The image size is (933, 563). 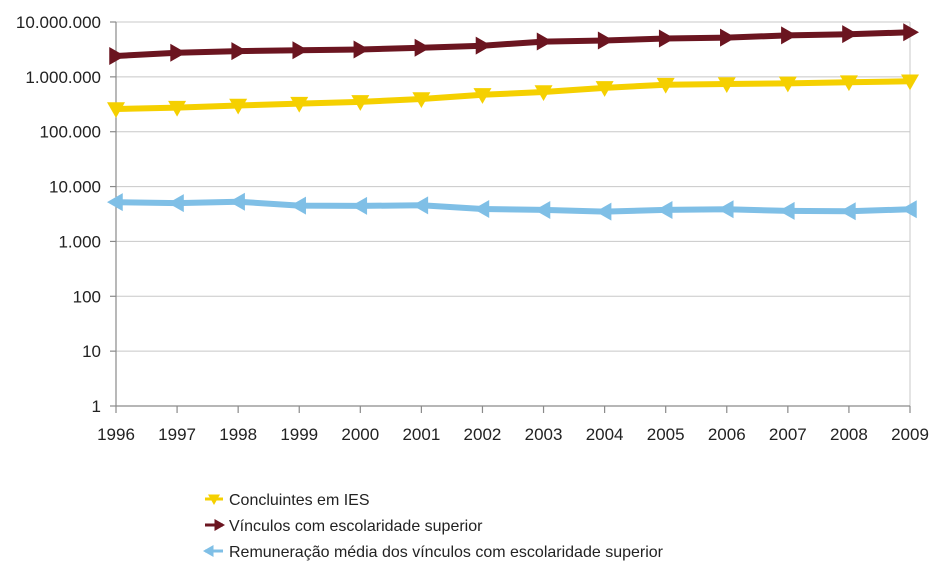 I want to click on y-tick-label: 100.000, so click(x=70, y=132).